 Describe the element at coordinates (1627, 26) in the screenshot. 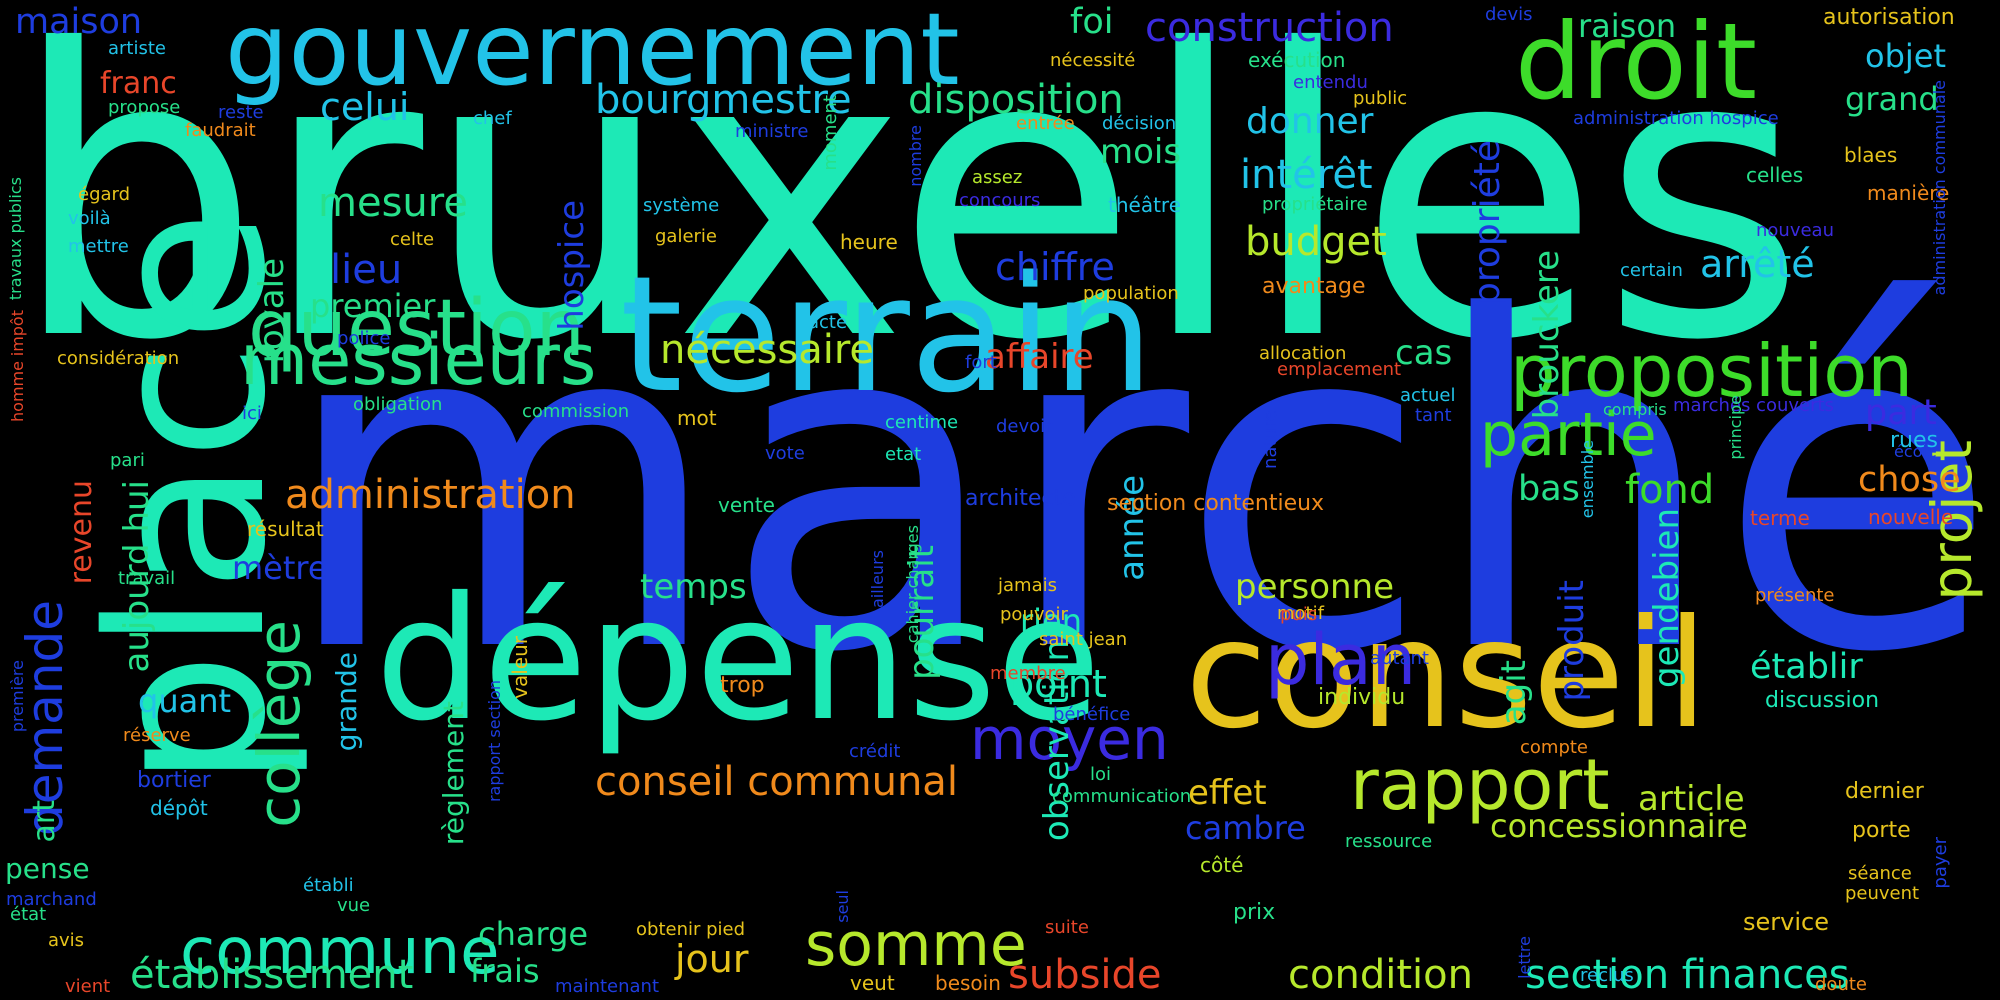

I see `word-raison: raison` at that location.